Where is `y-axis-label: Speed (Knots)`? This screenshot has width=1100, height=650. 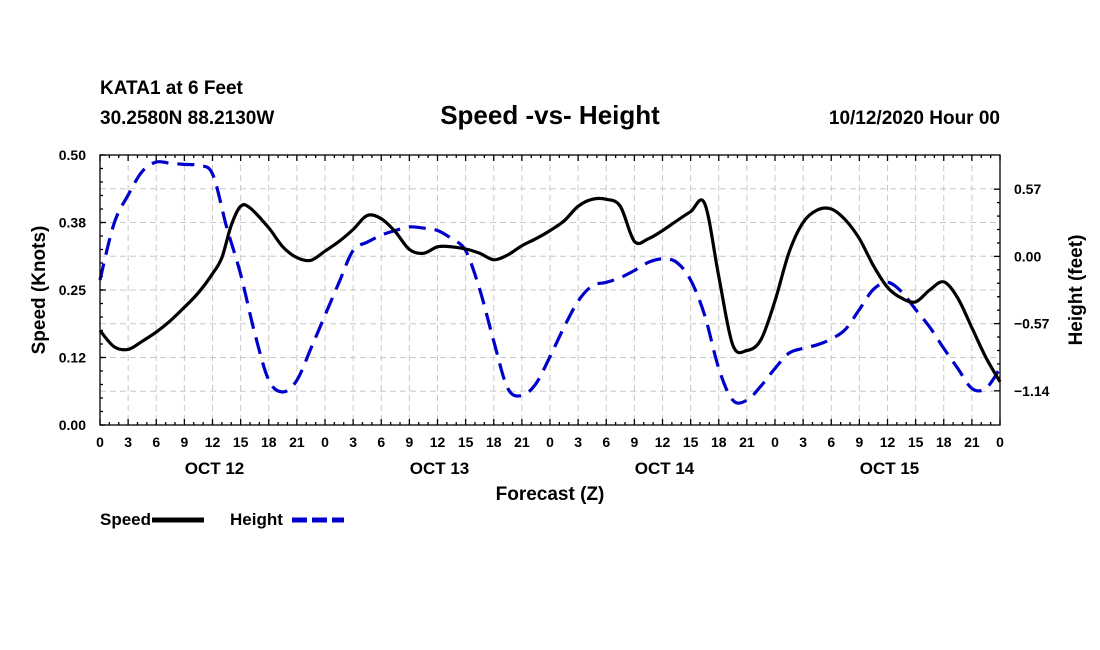 y-axis-label: Speed (Knots) is located at coordinates (39, 290).